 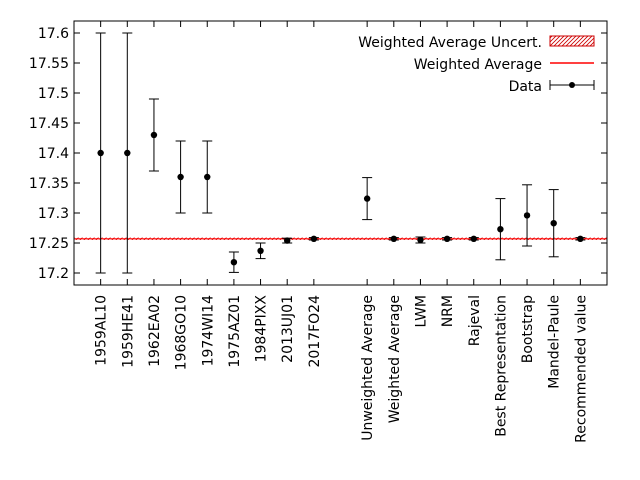 What do you see at coordinates (49, 64) in the screenshot?
I see `y-tick-label: 17.55` at bounding box center [49, 64].